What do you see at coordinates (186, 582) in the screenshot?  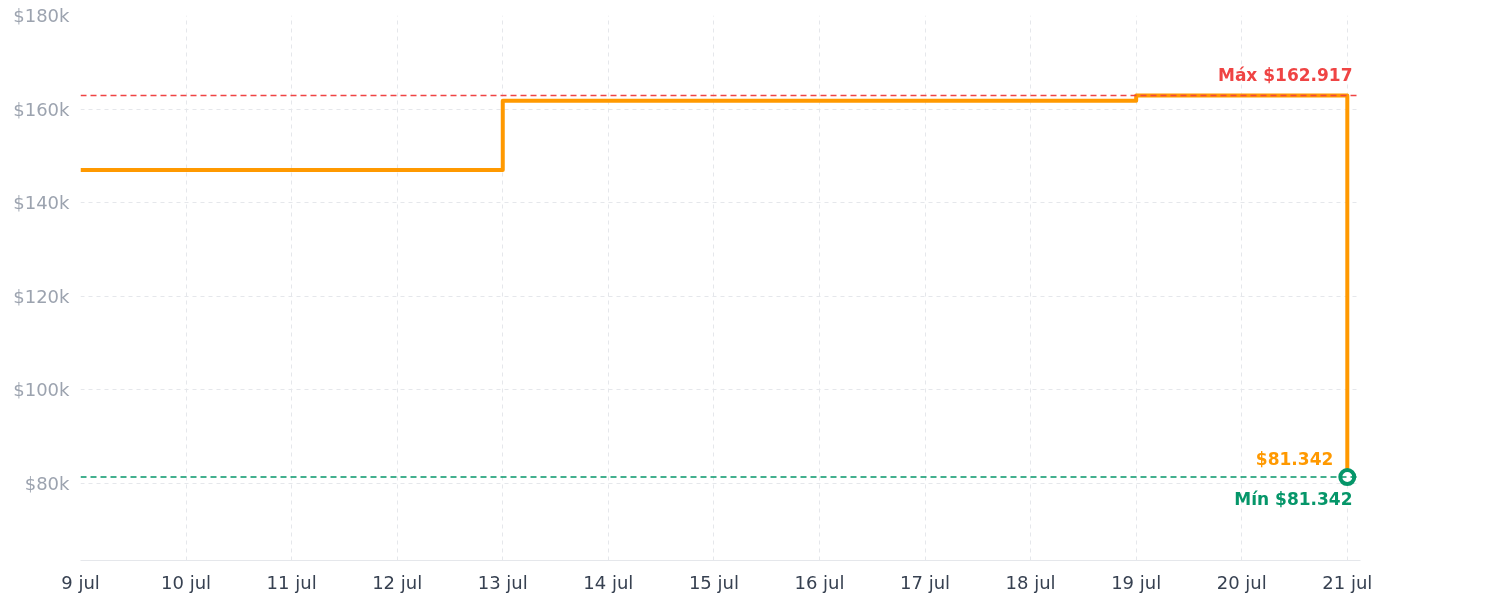 I see `x-tick-label: 10 jul` at bounding box center [186, 582].